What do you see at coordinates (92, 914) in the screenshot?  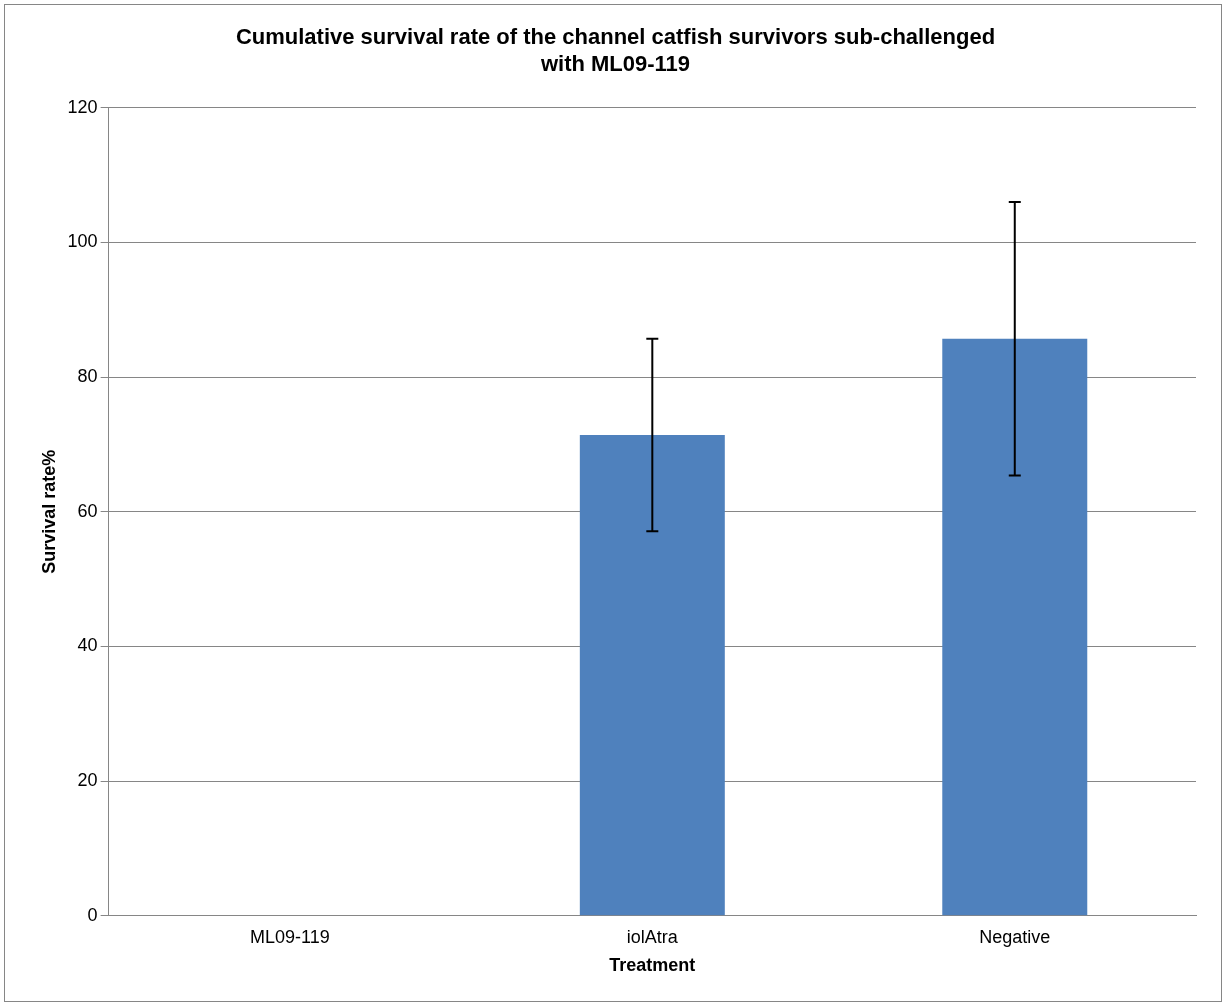 I see `y-tick-label: 0` at bounding box center [92, 914].